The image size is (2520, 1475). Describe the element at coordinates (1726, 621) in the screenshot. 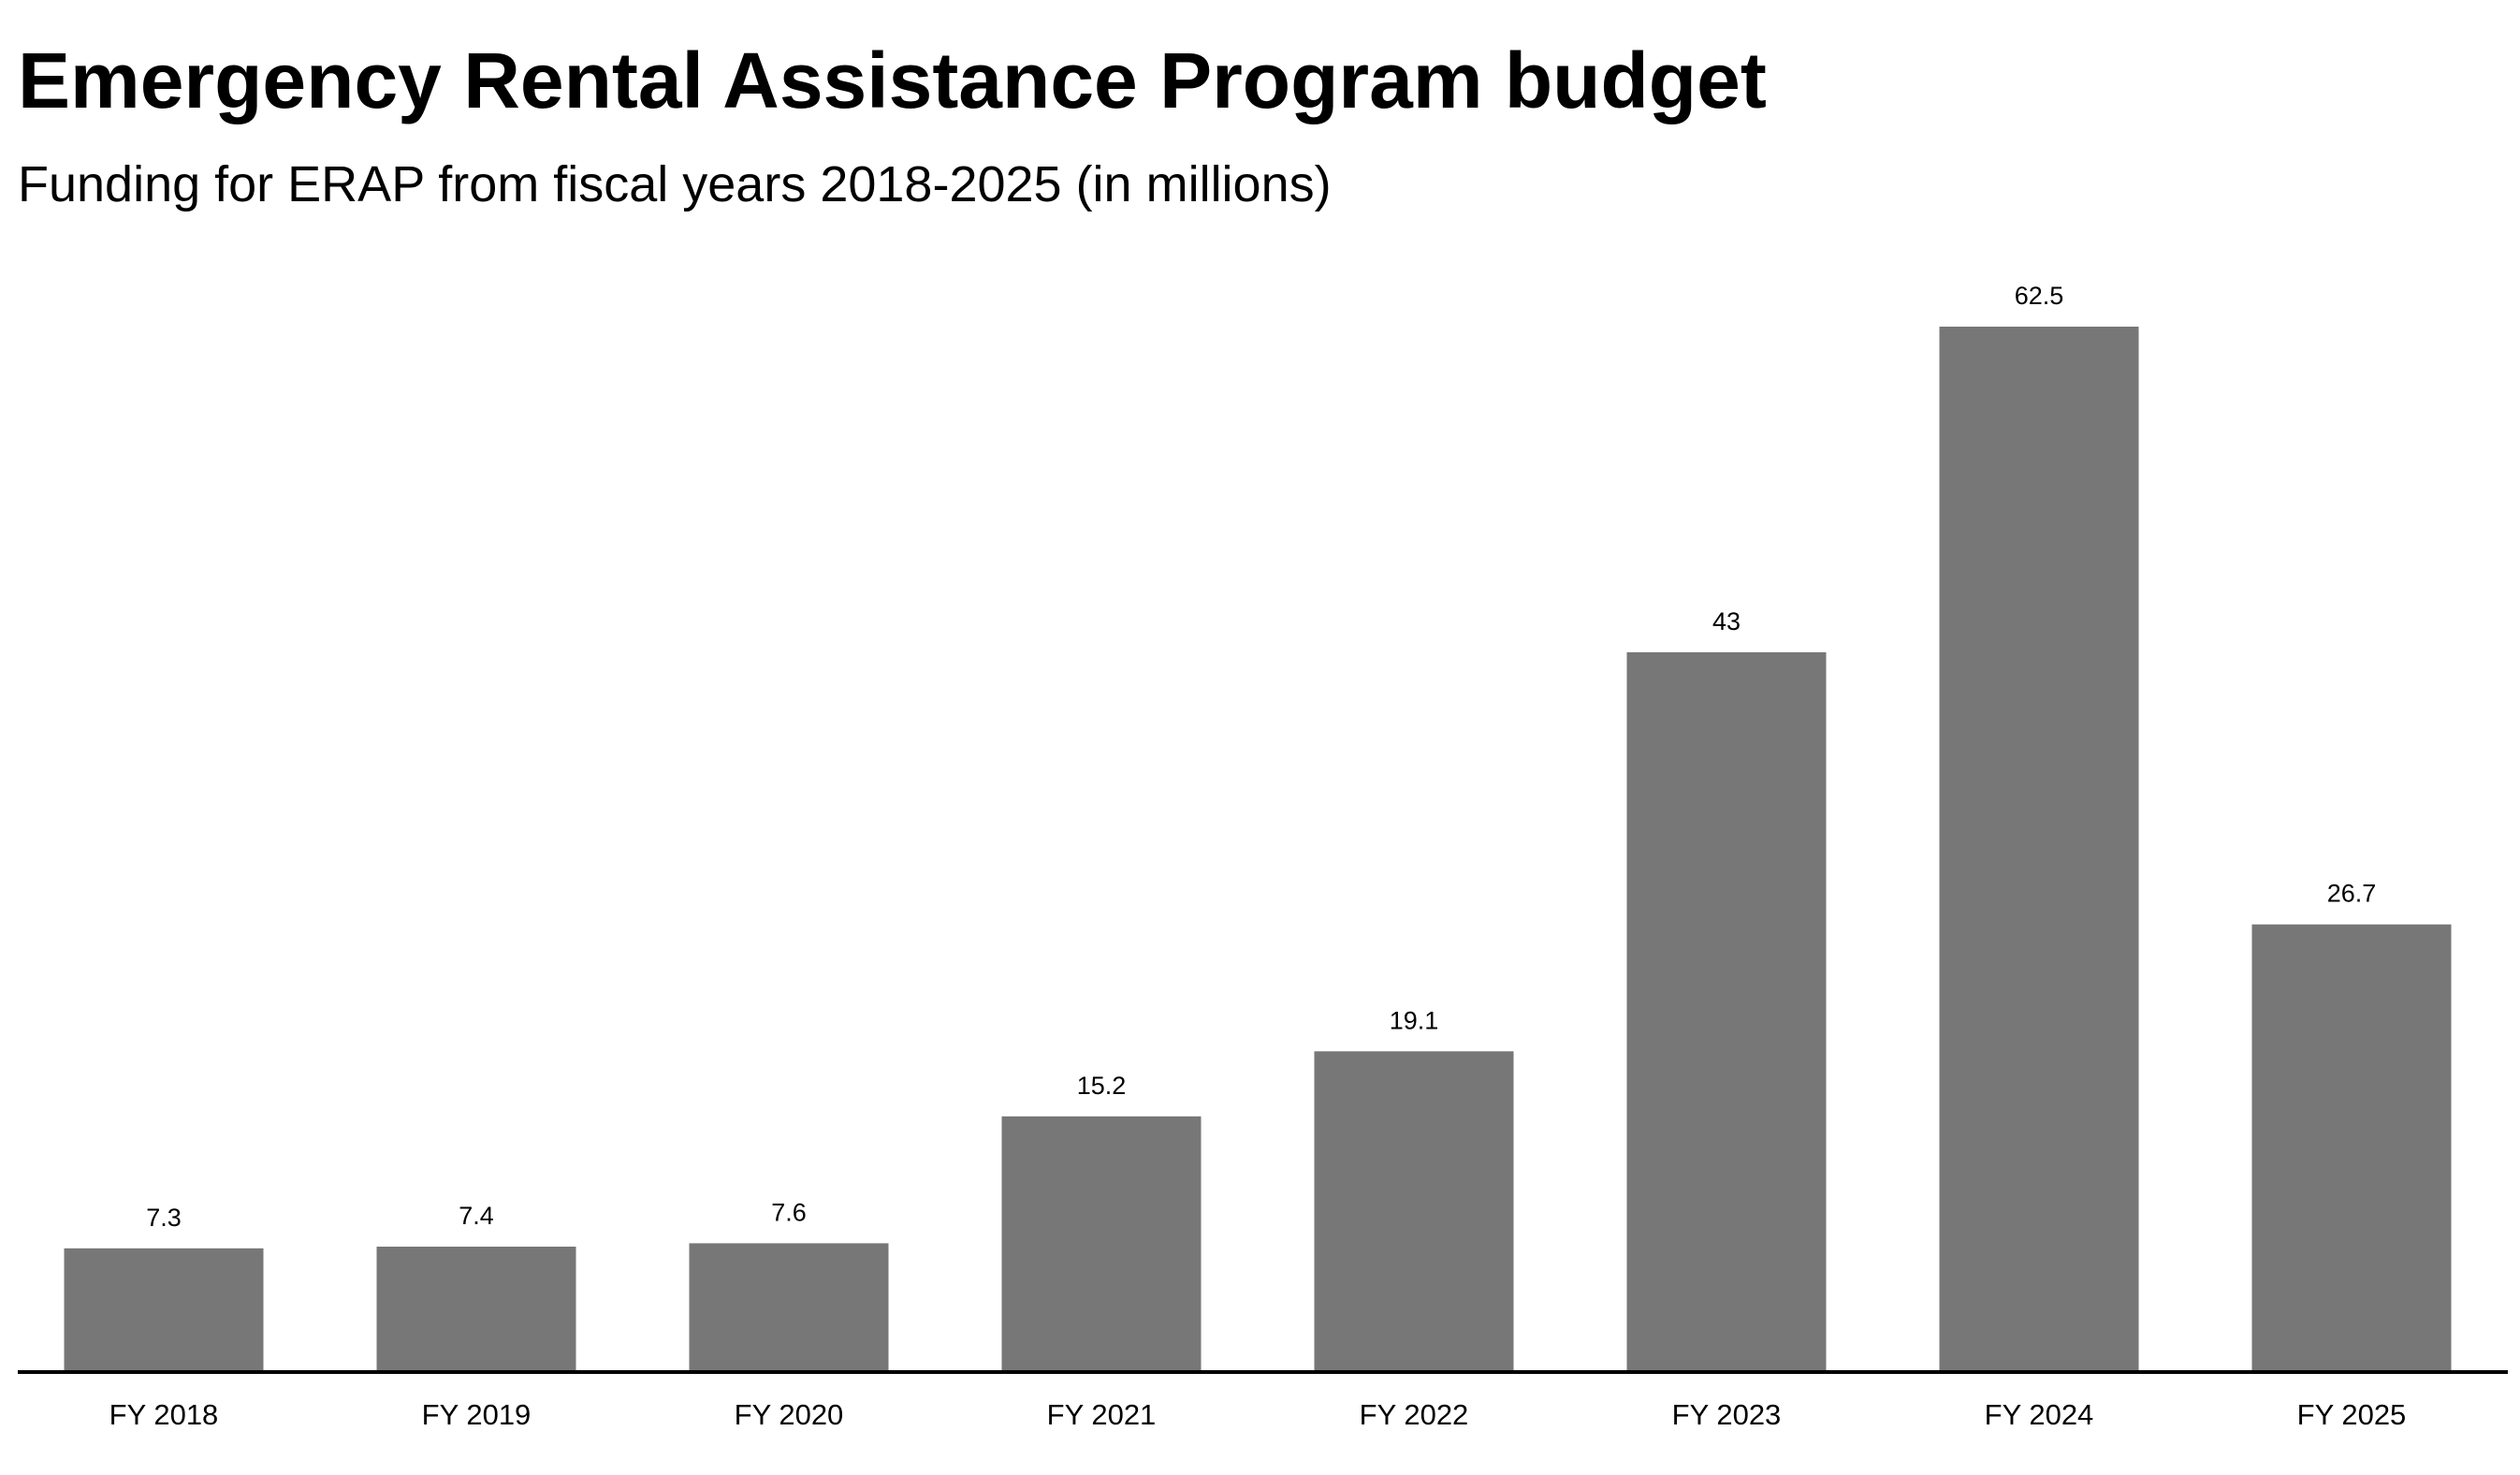

I see `value-label-fy-2023: 43` at that location.